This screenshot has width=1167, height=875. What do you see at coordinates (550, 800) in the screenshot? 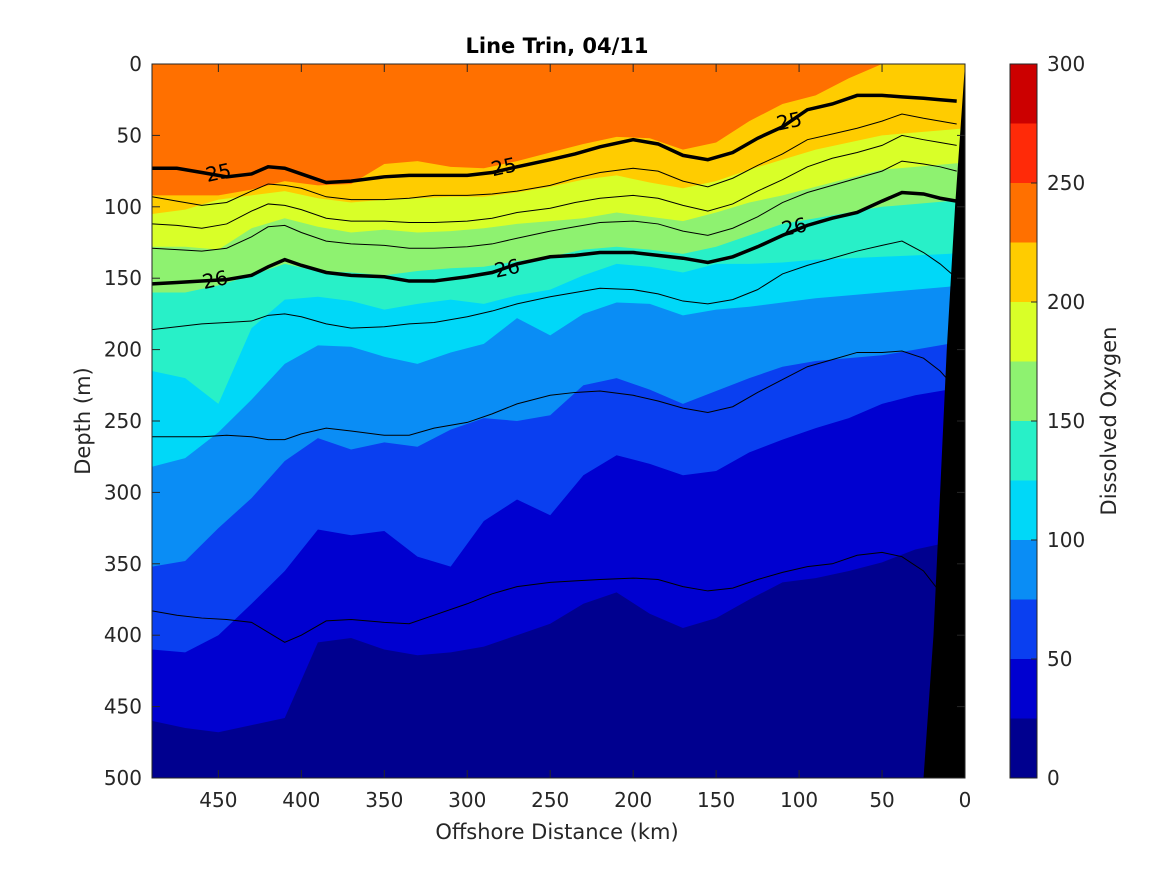
I see `x-tick-label: 250` at bounding box center [550, 800].